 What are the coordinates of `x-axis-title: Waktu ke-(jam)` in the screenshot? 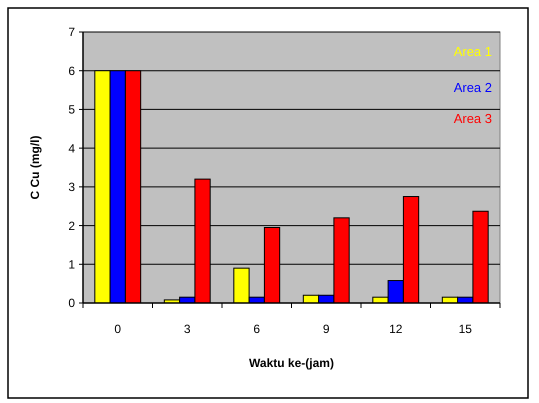 It's located at (291, 363).